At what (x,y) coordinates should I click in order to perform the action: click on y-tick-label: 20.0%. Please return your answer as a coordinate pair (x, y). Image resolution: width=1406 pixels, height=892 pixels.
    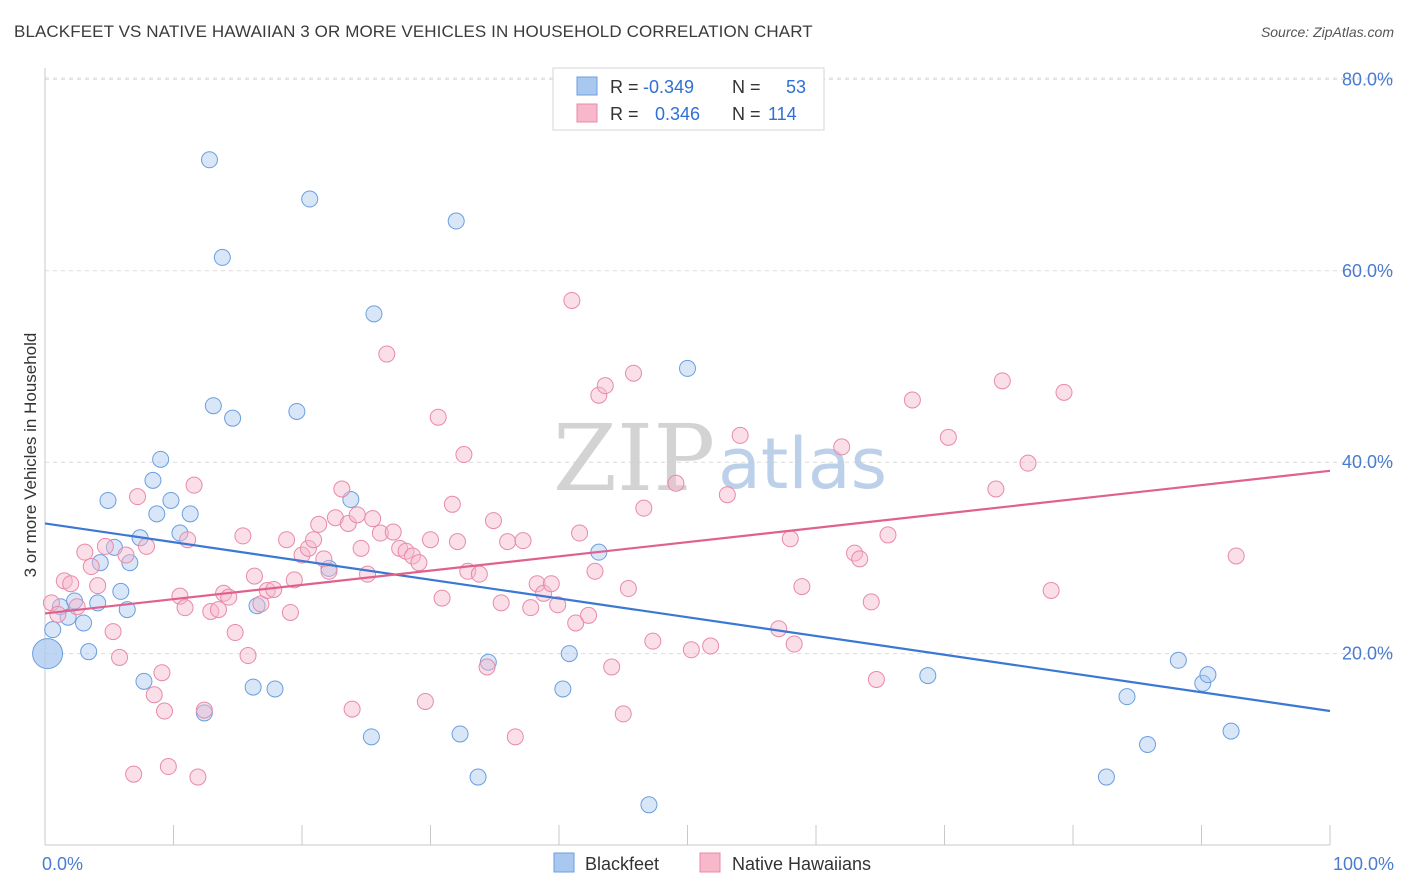
    Looking at the image, I should click on (1367, 654).